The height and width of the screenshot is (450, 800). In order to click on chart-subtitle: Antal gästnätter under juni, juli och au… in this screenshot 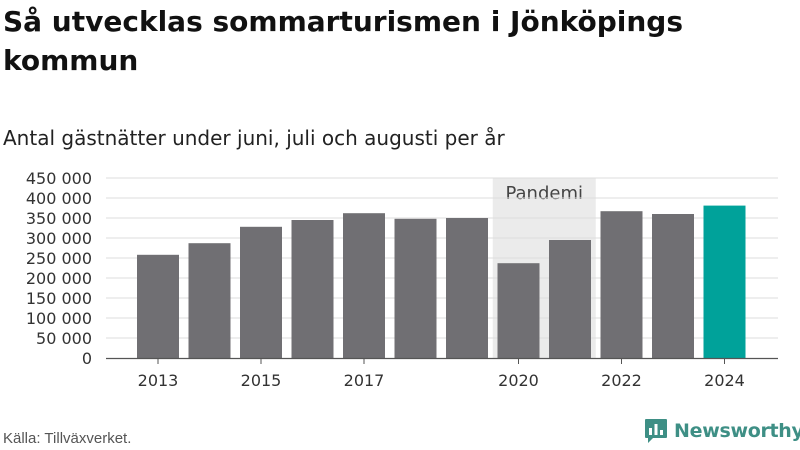, I will do `click(254, 138)`.